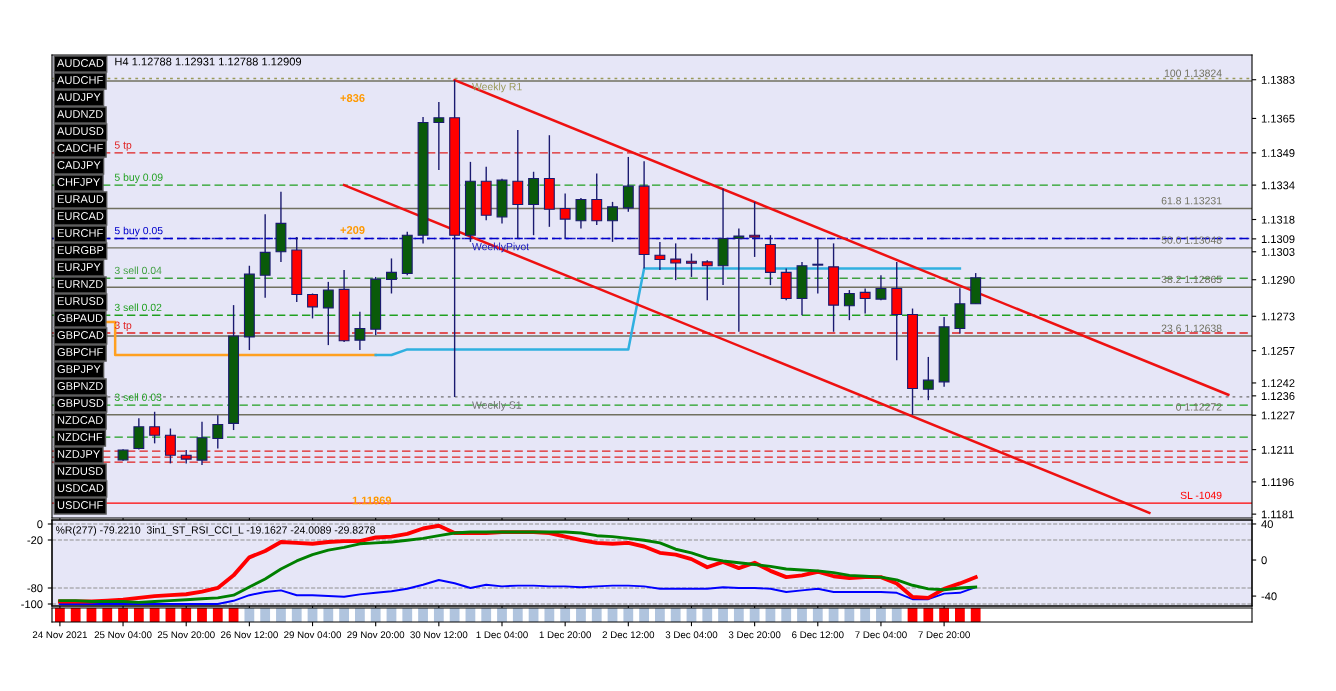 This screenshot has height=691, width=1336. I want to click on x-tick-label: 7 Dec 20:00, so click(944, 635).